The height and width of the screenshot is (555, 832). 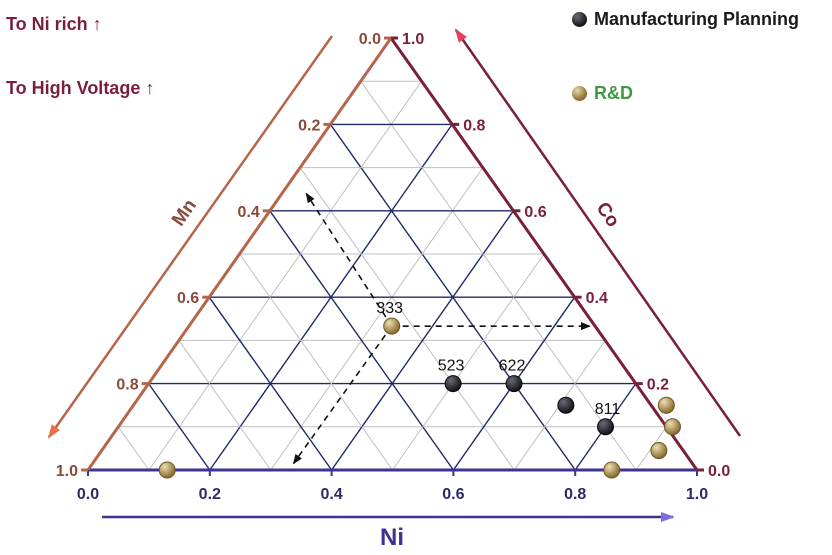 What do you see at coordinates (309, 125) in the screenshot?
I see `tick-label-mn: 0.2` at bounding box center [309, 125].